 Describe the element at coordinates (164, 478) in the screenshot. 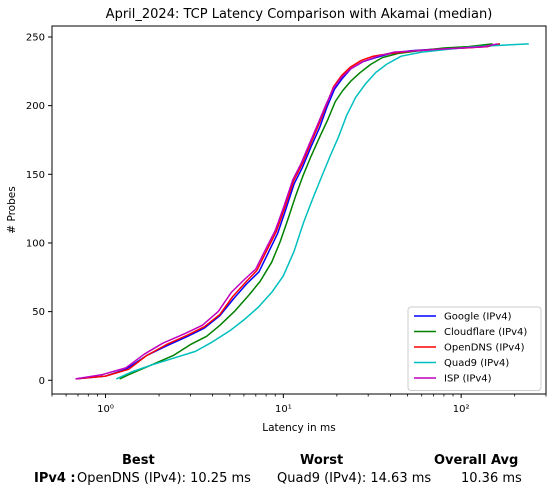

I see `best-value: OpenDNS (IPv4): 10.25 ms` at that location.